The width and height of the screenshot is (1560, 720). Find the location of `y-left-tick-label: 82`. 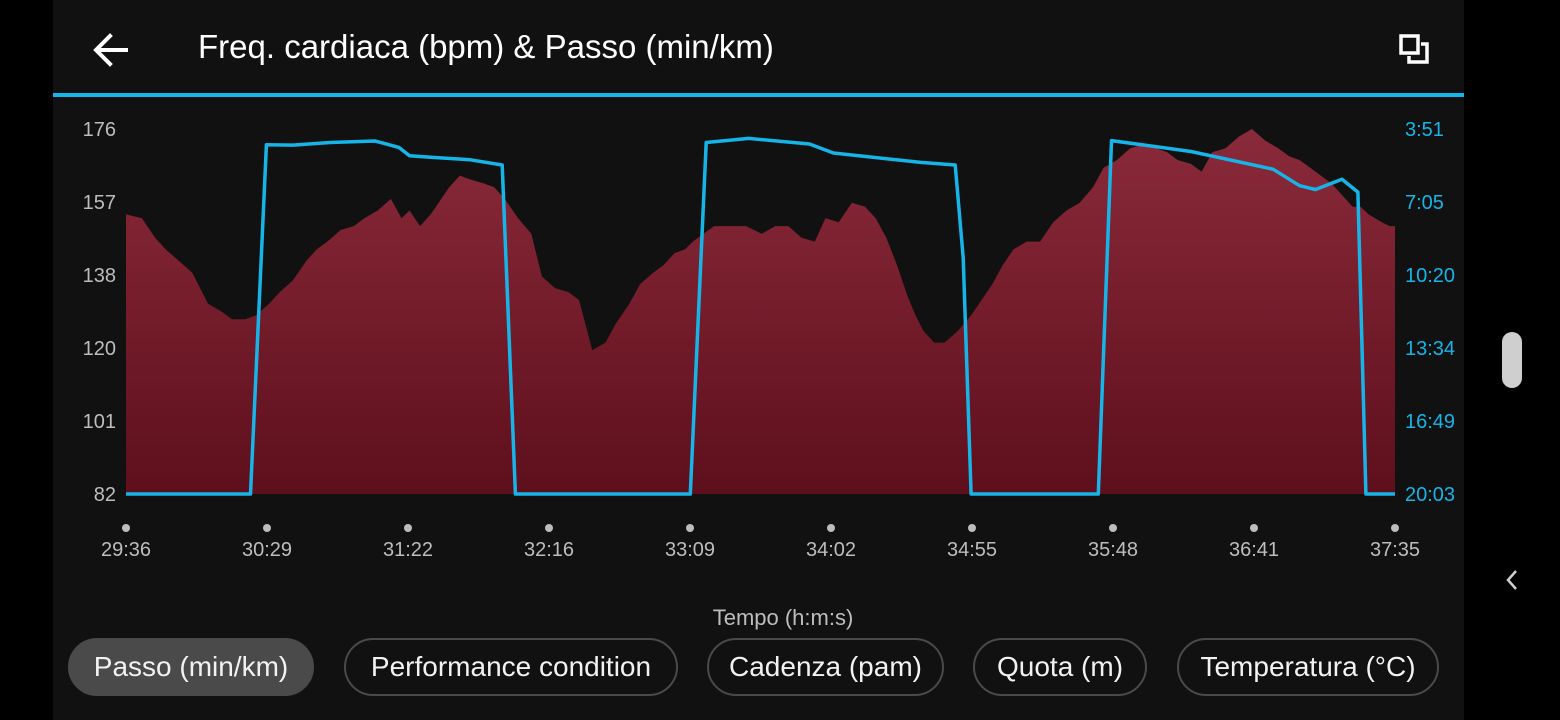

y-left-tick-label: 82 is located at coordinates (105, 495).